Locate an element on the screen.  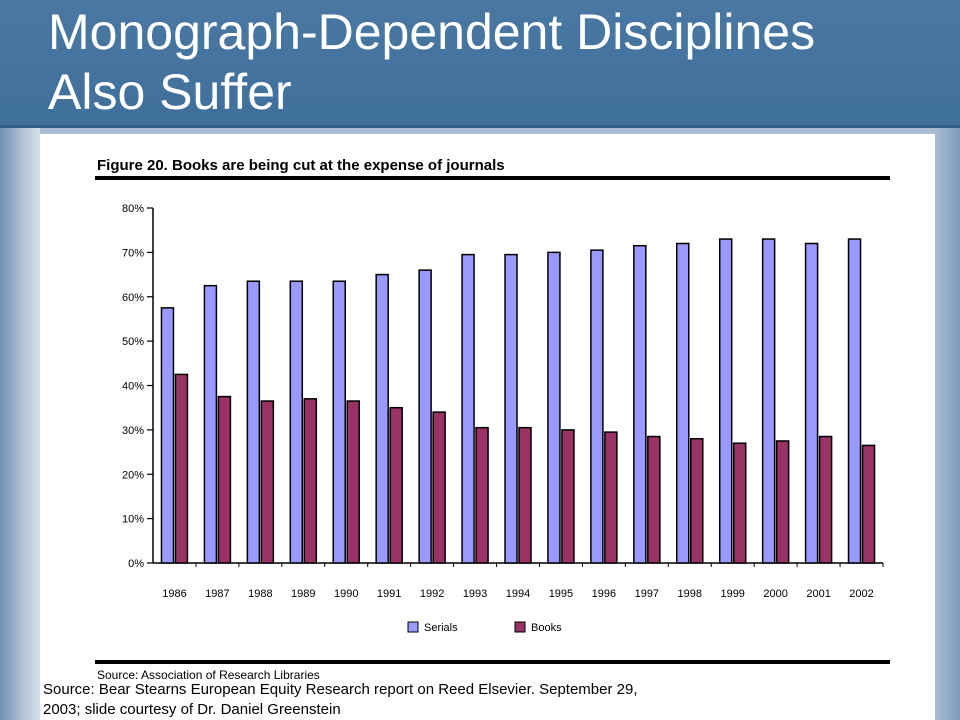
books-bar-1996 is located at coordinates (611, 497).